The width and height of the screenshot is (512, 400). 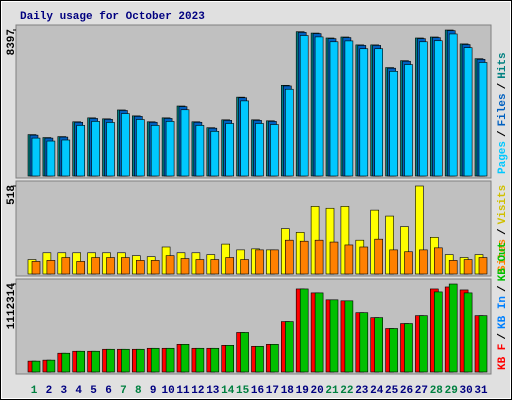 I want to click on x-tick-label: 13, so click(x=213, y=391).